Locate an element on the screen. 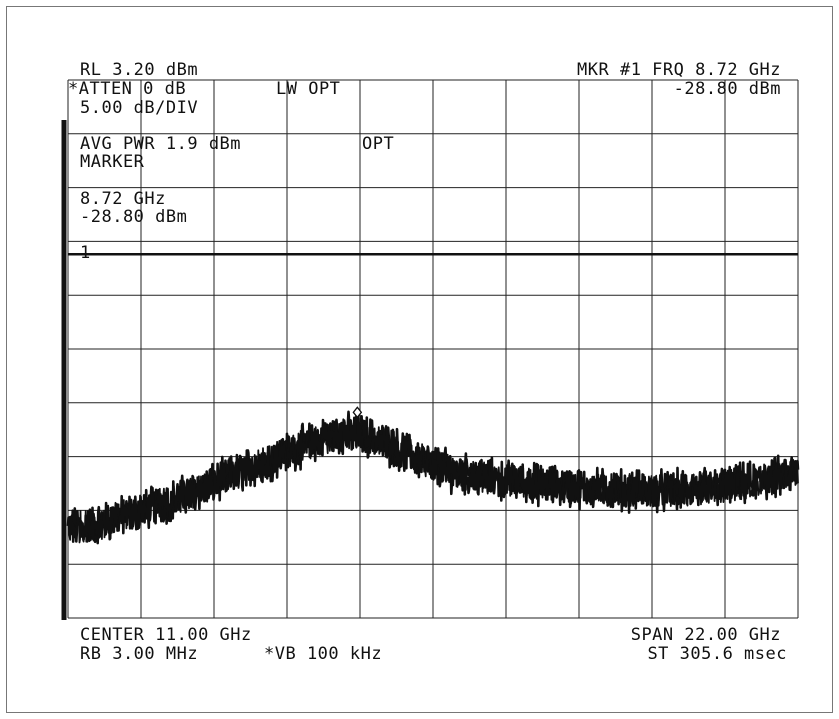 The height and width of the screenshot is (719, 839). lw-opt-label: LW OPT is located at coordinates (308, 89).